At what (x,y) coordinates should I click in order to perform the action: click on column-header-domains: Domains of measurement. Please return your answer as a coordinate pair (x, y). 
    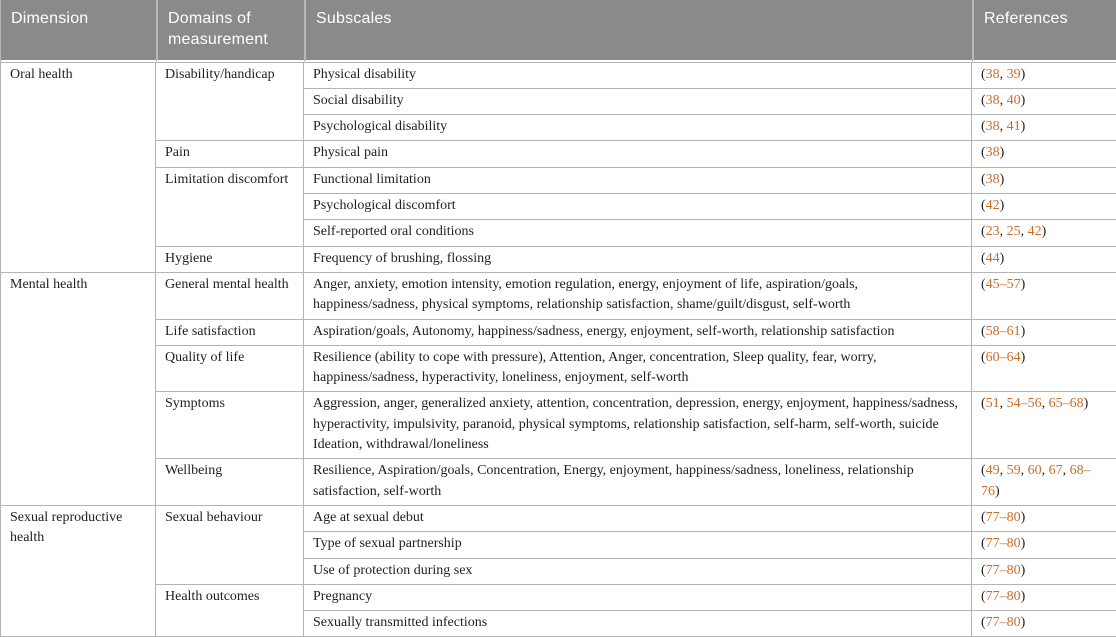
    Looking at the image, I should click on (230, 31).